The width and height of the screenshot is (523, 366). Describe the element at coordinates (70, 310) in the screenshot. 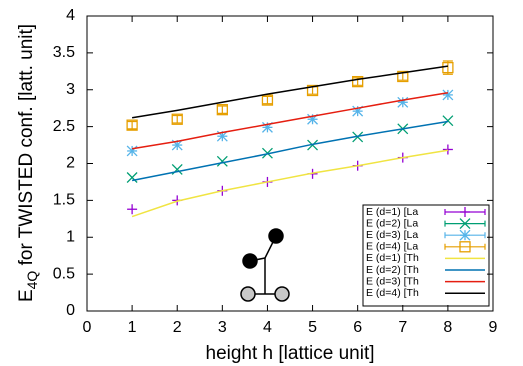

I see `y-tick-label: 0` at that location.